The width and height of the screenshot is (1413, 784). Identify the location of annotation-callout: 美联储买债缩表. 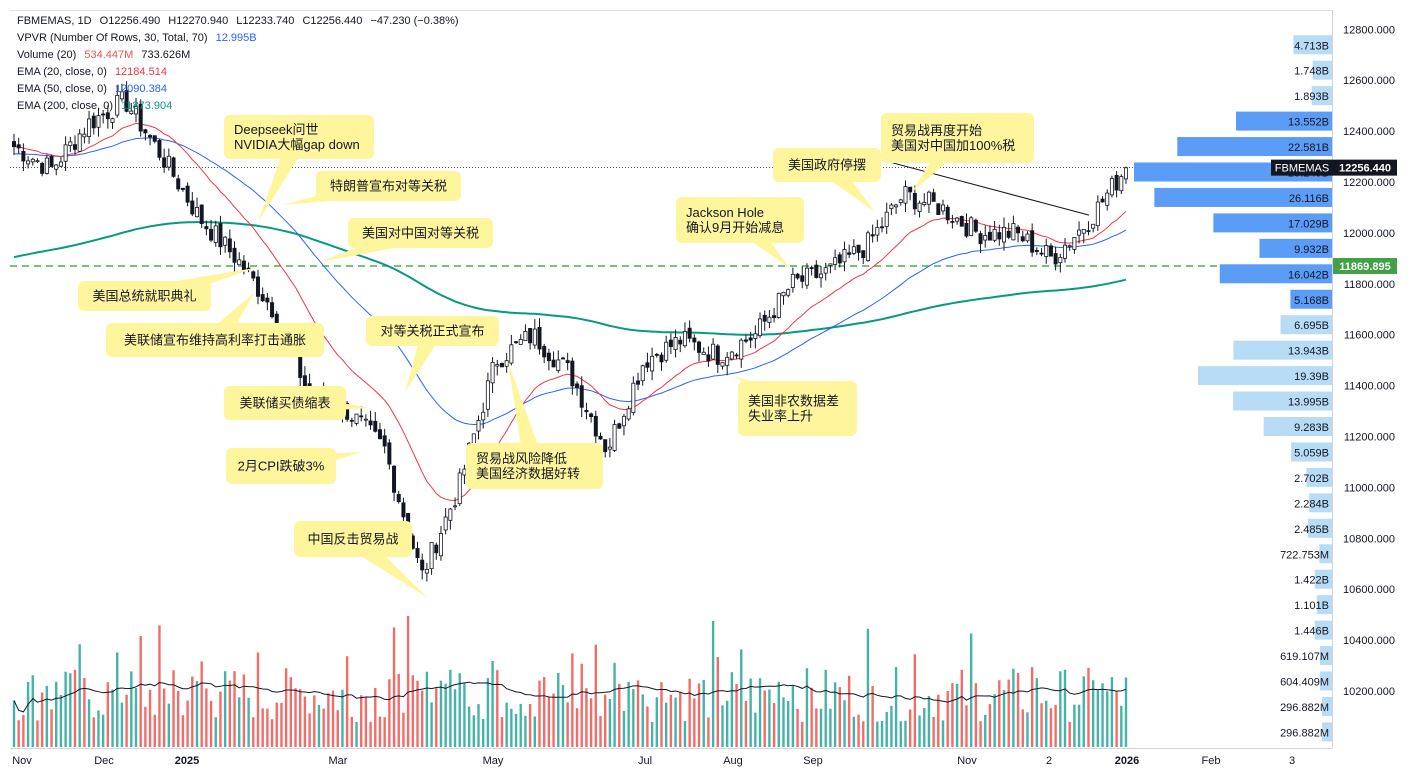
(297, 403).